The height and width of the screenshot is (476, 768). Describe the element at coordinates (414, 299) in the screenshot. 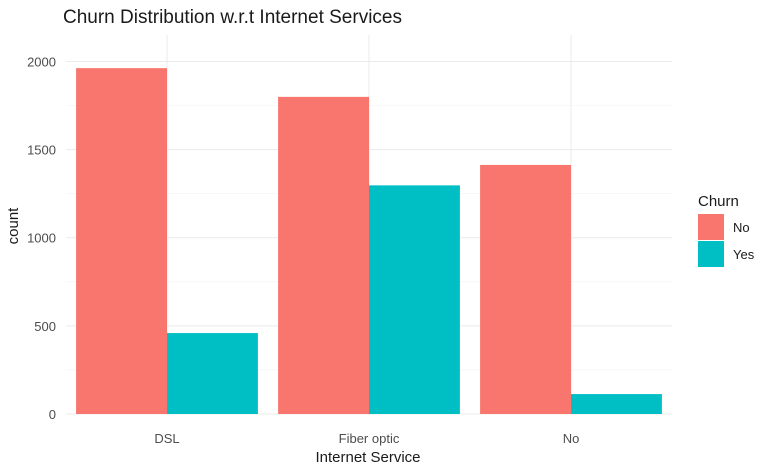

I see `bar-yes-fiber-optic` at that location.